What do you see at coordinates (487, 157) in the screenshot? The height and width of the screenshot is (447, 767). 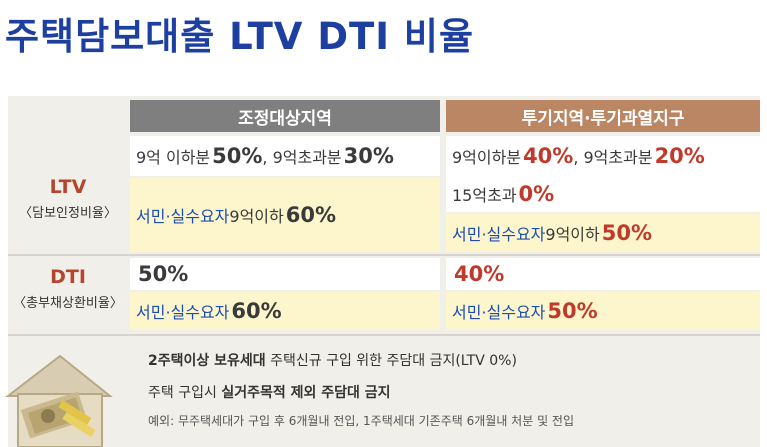 I see `ltv-spec-text-a: 9억이하분` at bounding box center [487, 157].